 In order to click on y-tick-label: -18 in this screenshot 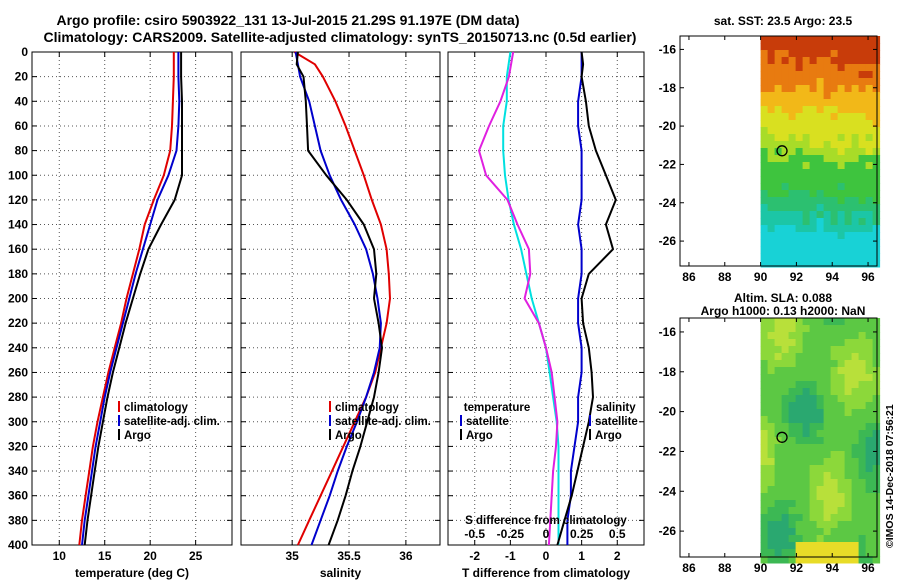, I will do `click(668, 372)`.